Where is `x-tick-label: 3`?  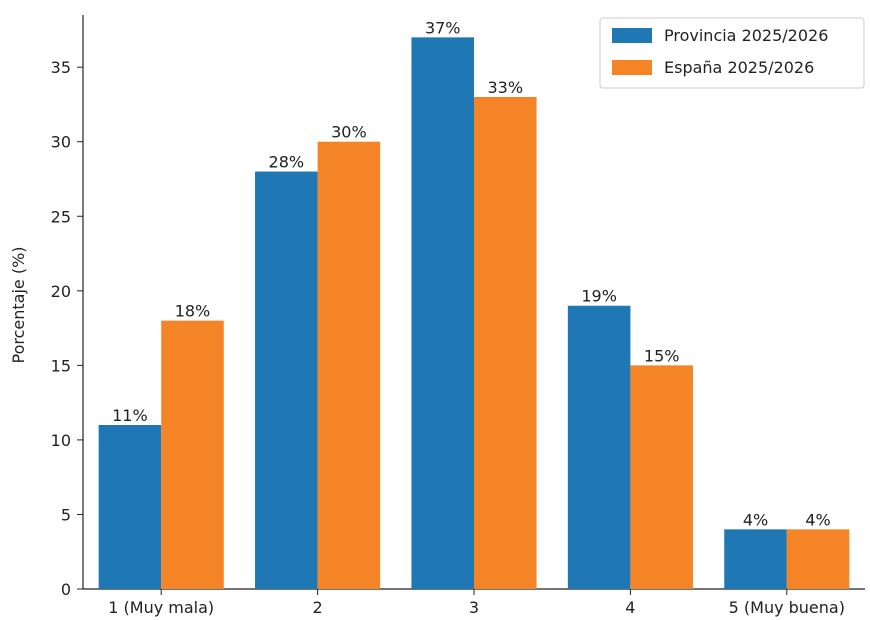 x-tick-label: 3 is located at coordinates (474, 607).